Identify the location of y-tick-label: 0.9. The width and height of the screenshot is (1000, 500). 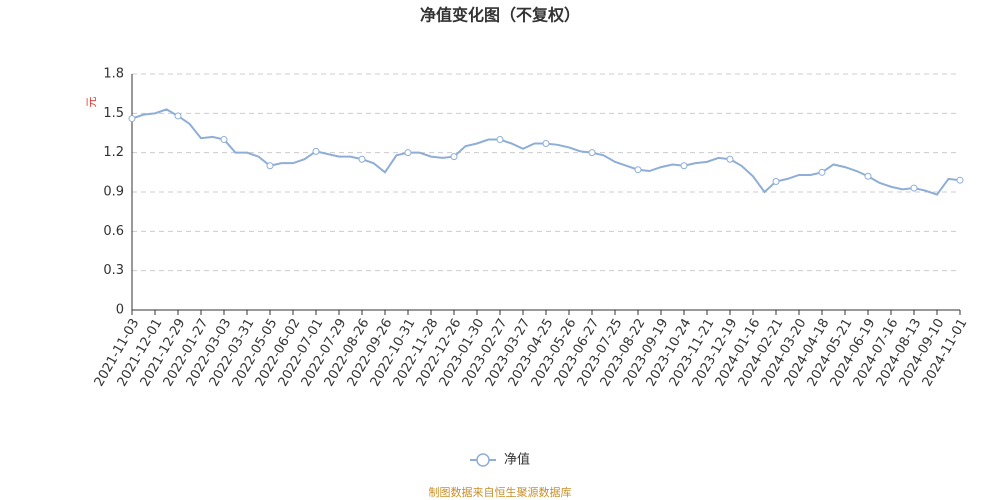
(113, 192).